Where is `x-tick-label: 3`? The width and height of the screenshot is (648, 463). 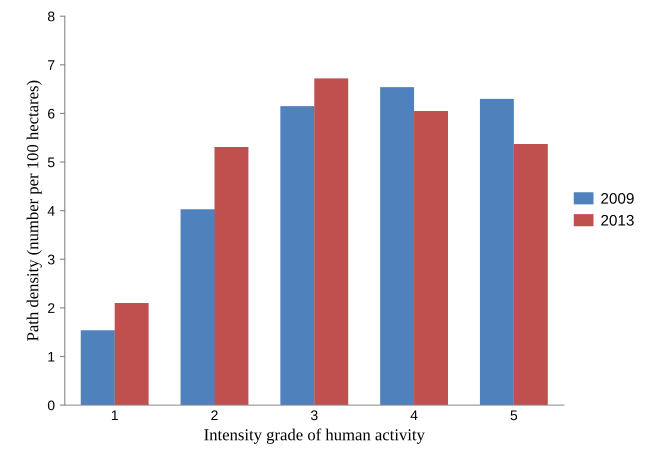 x-tick-label: 3 is located at coordinates (314, 415).